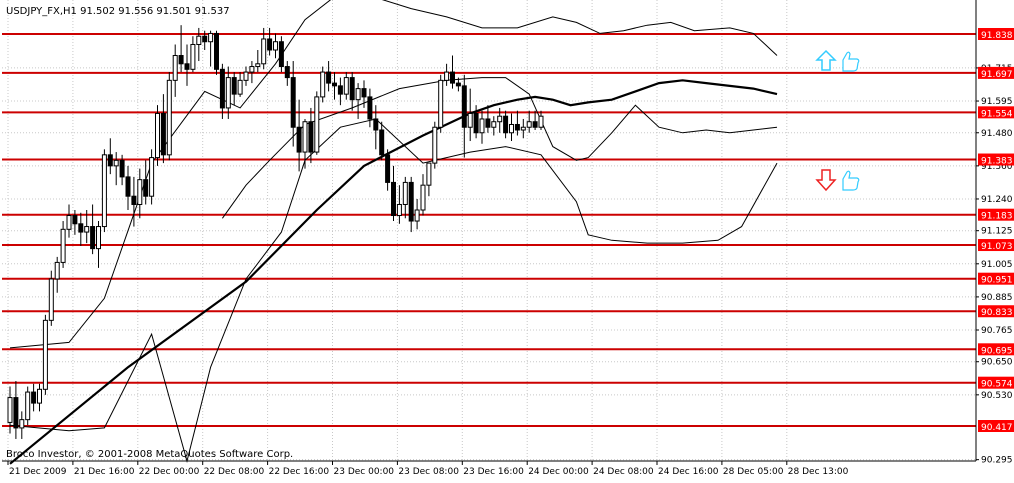  Describe the element at coordinates (997, 134) in the screenshot. I see `y-tick-label: 91.480` at that location.